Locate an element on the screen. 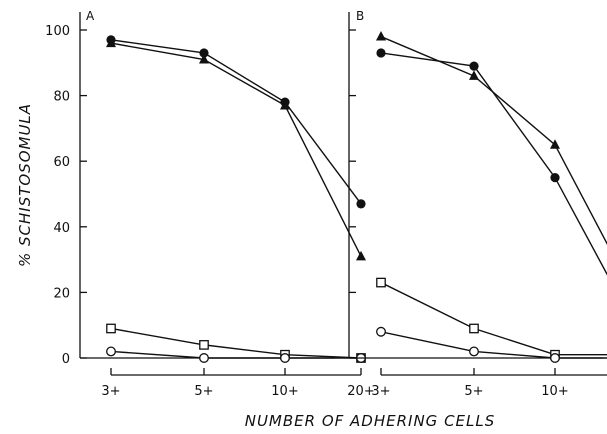 The width and height of the screenshot is (607, 434). category-label: 20+ is located at coordinates (360, 391).